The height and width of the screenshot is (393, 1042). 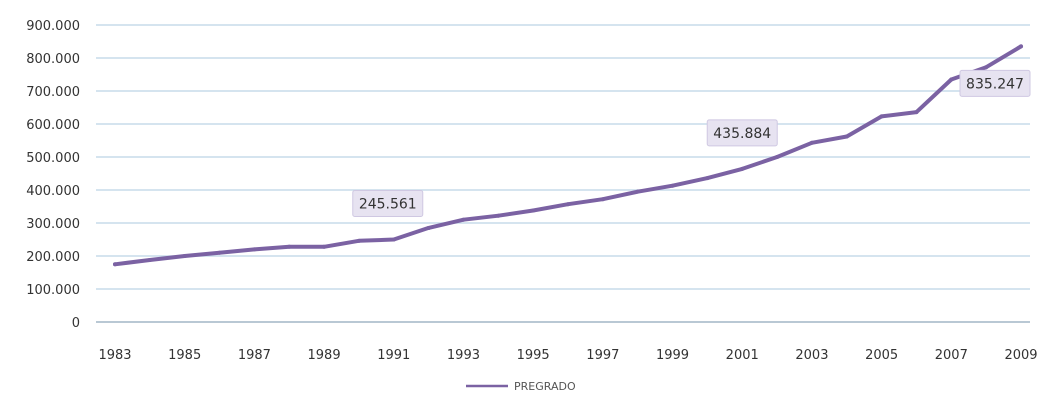 I want to click on data-label-text: 435.884, so click(x=742, y=134).